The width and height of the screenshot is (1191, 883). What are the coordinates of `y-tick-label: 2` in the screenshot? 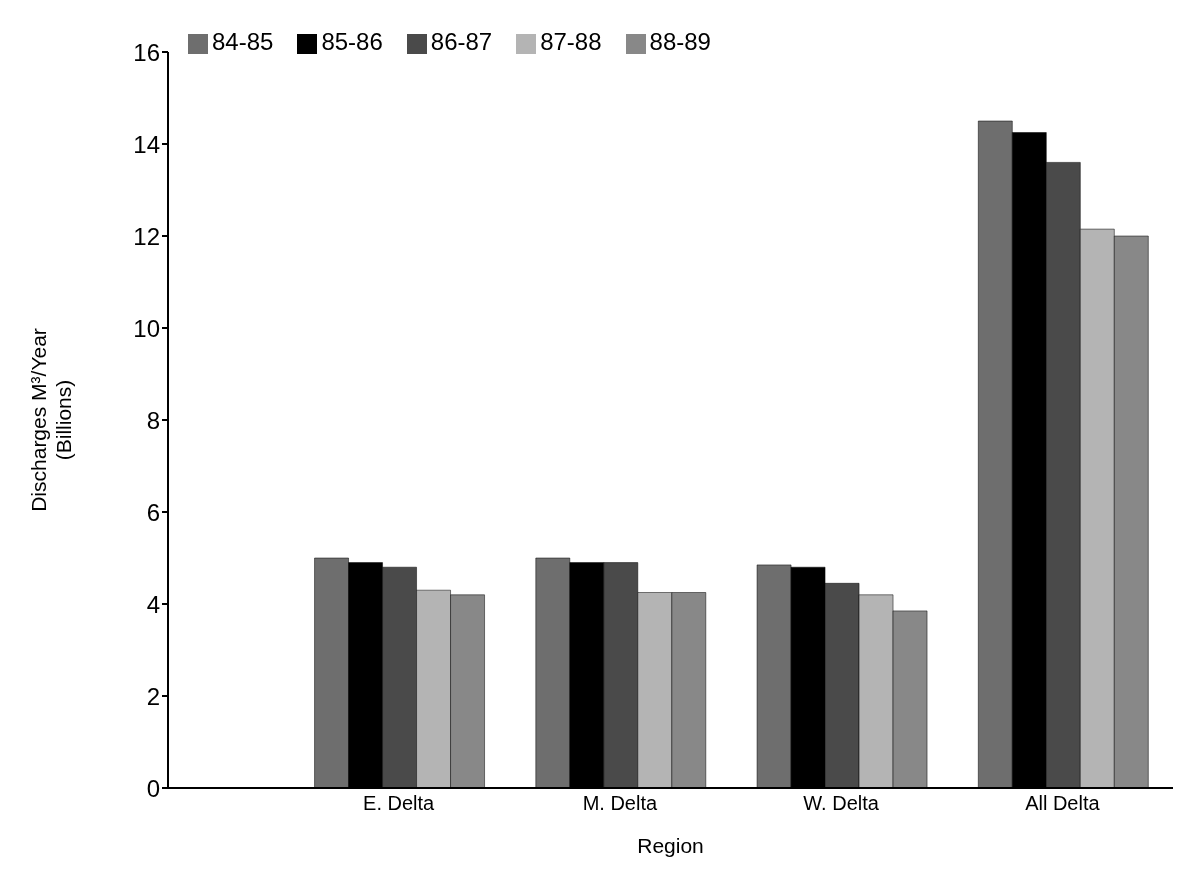 It's located at (153, 696).